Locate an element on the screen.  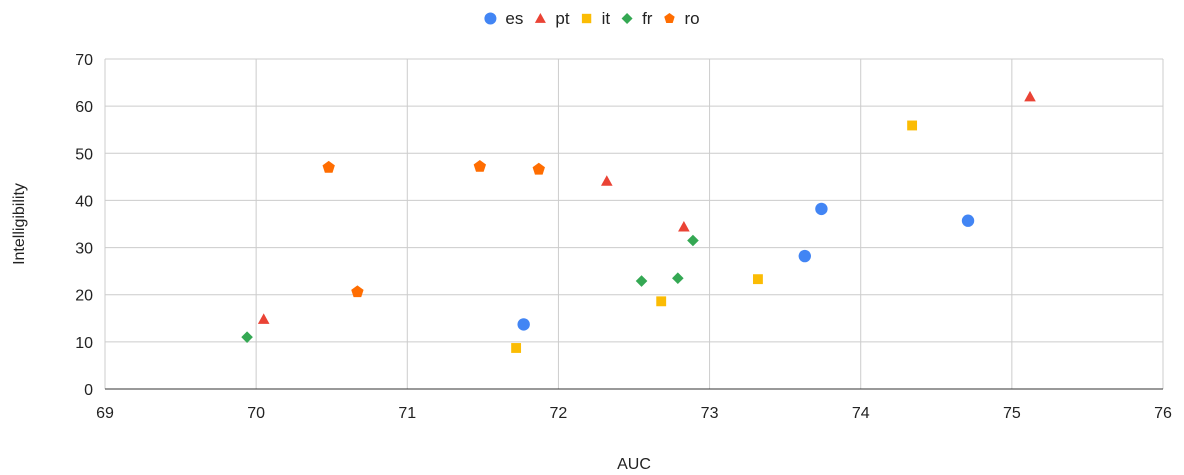
y-axis-title: Intelligibility is located at coordinates (19, 224).